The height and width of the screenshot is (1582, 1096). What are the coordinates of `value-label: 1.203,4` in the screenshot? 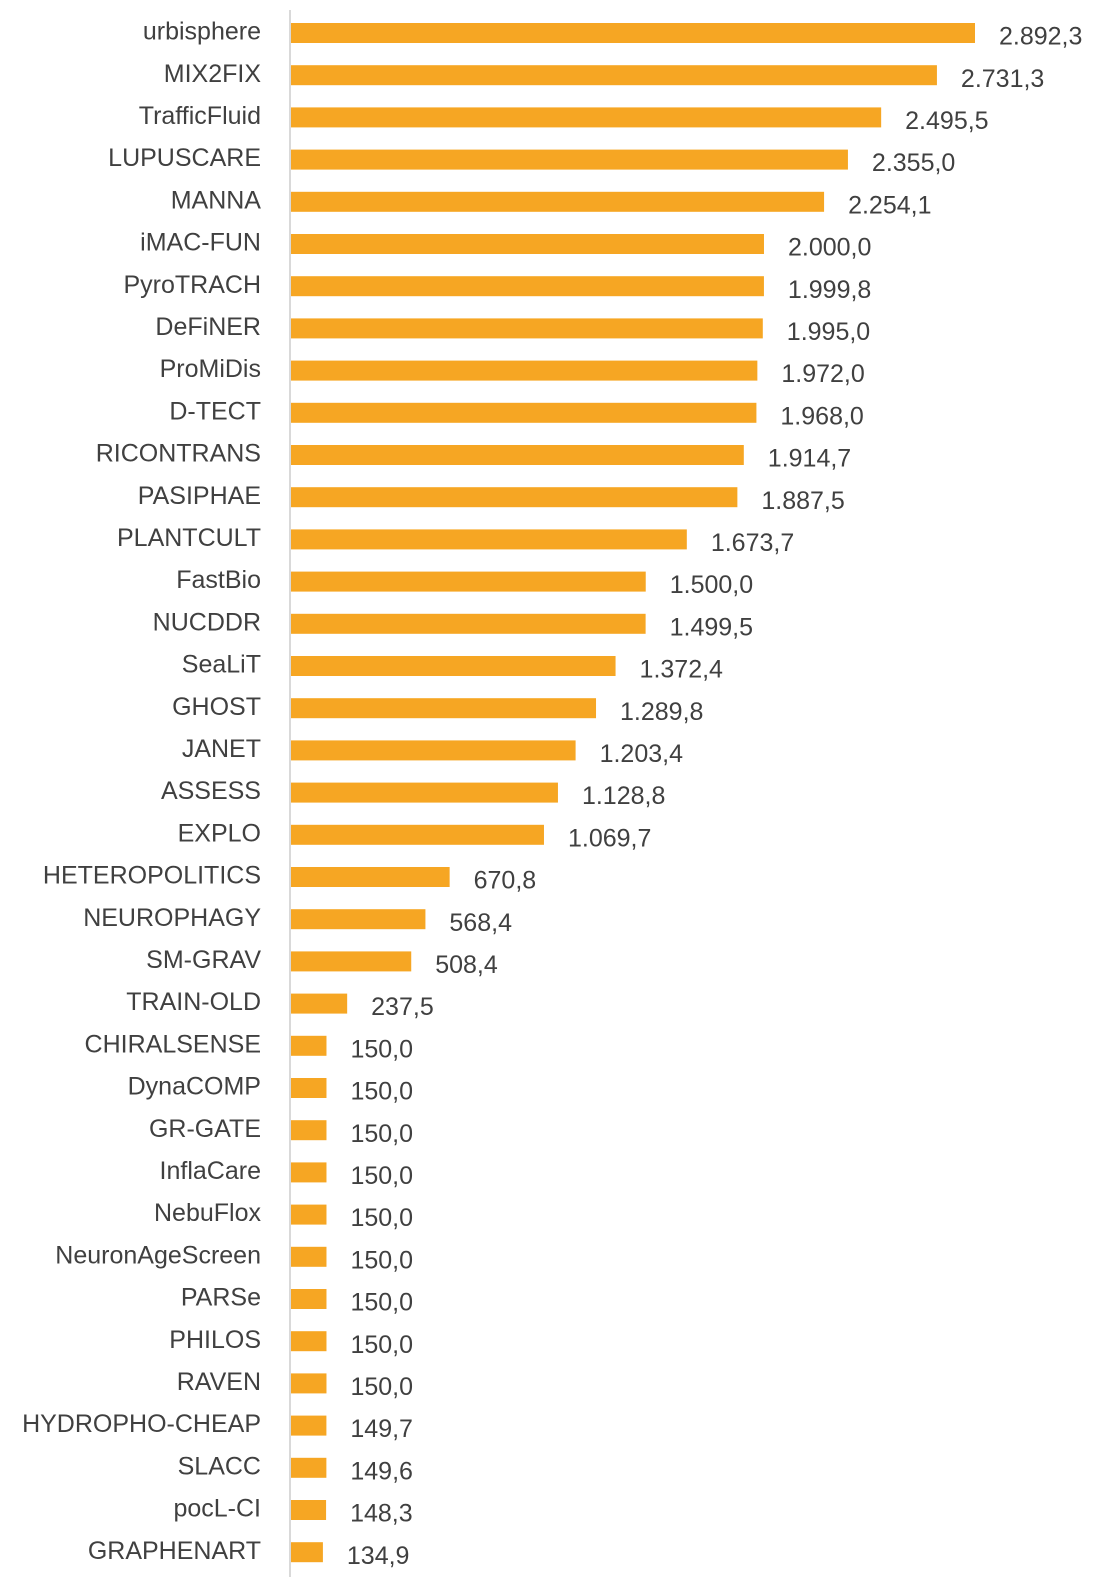 It's located at (642, 754).